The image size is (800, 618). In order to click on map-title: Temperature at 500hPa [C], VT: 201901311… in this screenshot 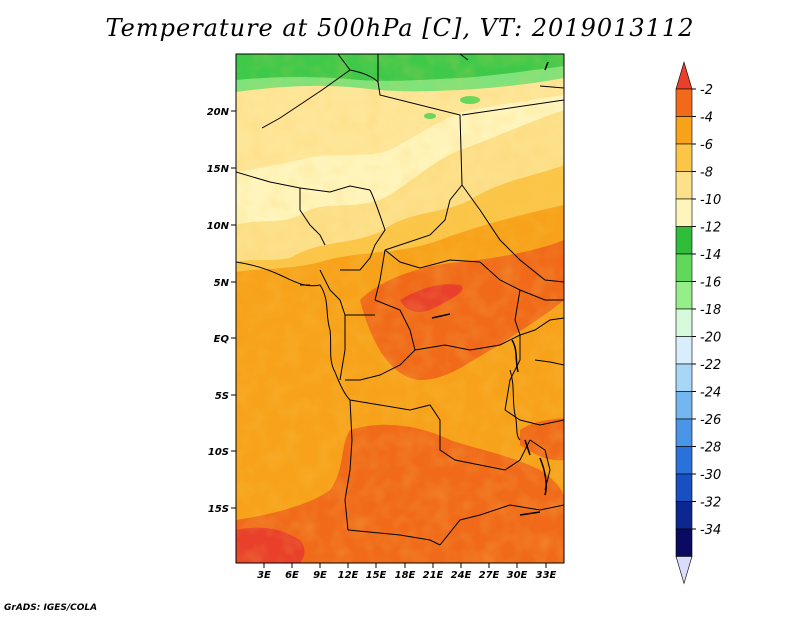, I will do `click(400, 28)`.